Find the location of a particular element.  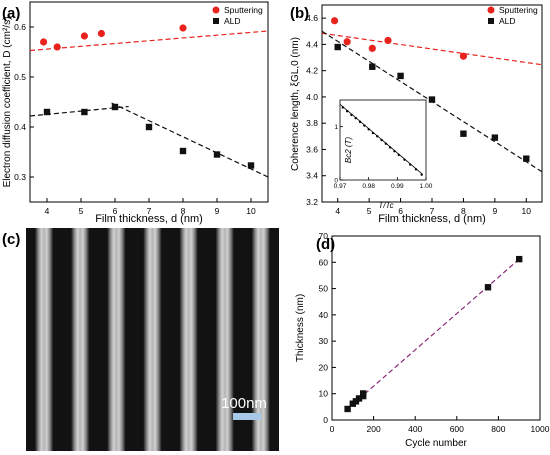

y-tick-label: 4.4 is located at coordinates (312, 44).